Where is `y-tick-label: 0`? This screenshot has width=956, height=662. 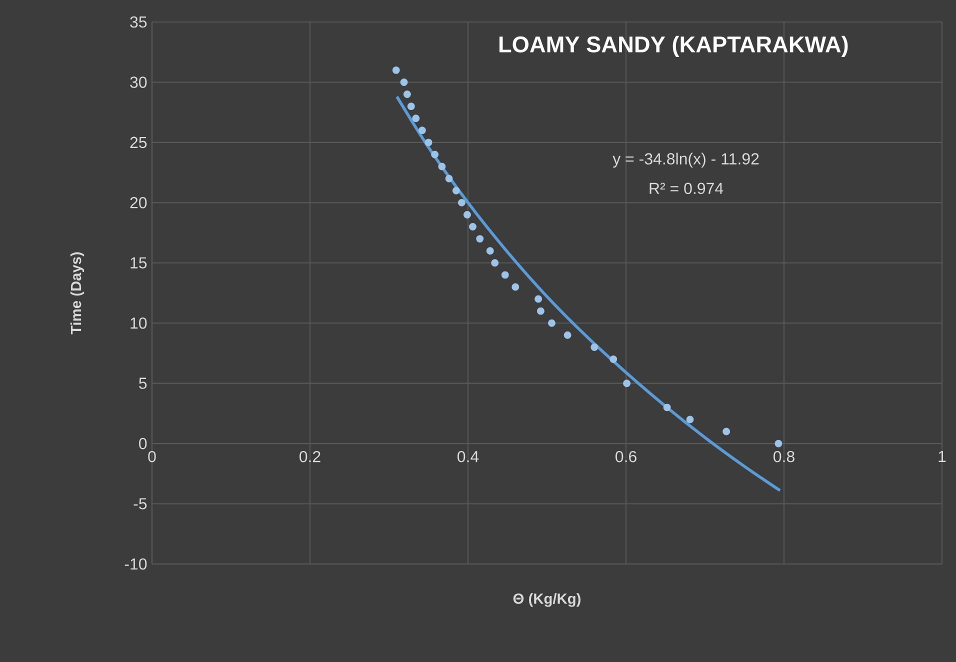 y-tick-label: 0 is located at coordinates (143, 444).